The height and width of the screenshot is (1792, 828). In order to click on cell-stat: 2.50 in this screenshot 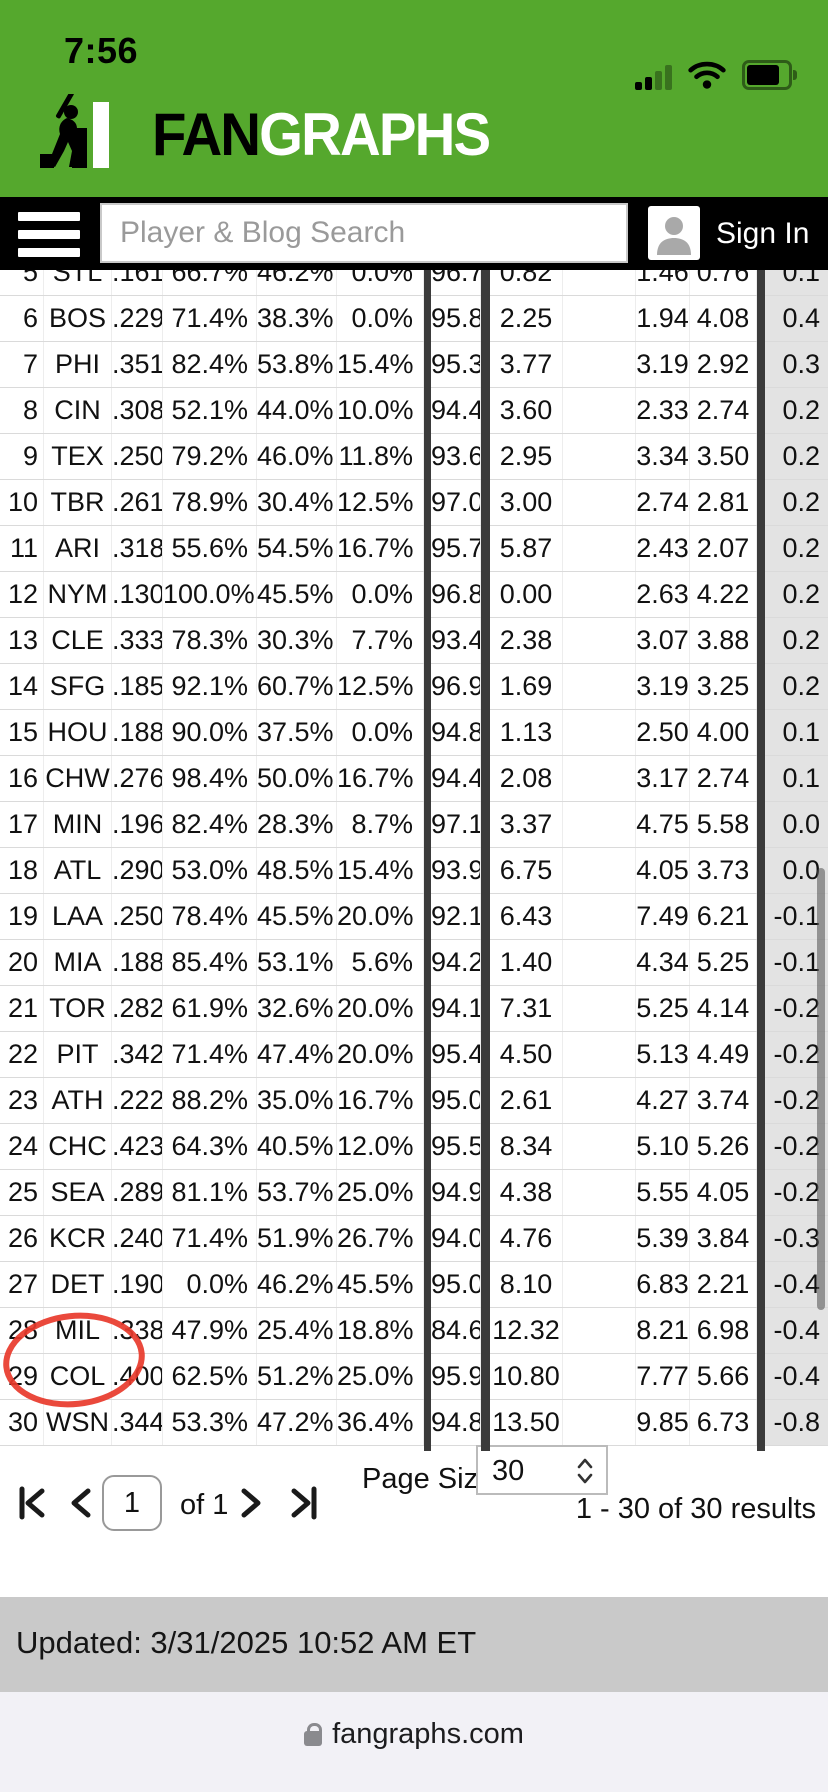, I will do `click(663, 732)`.